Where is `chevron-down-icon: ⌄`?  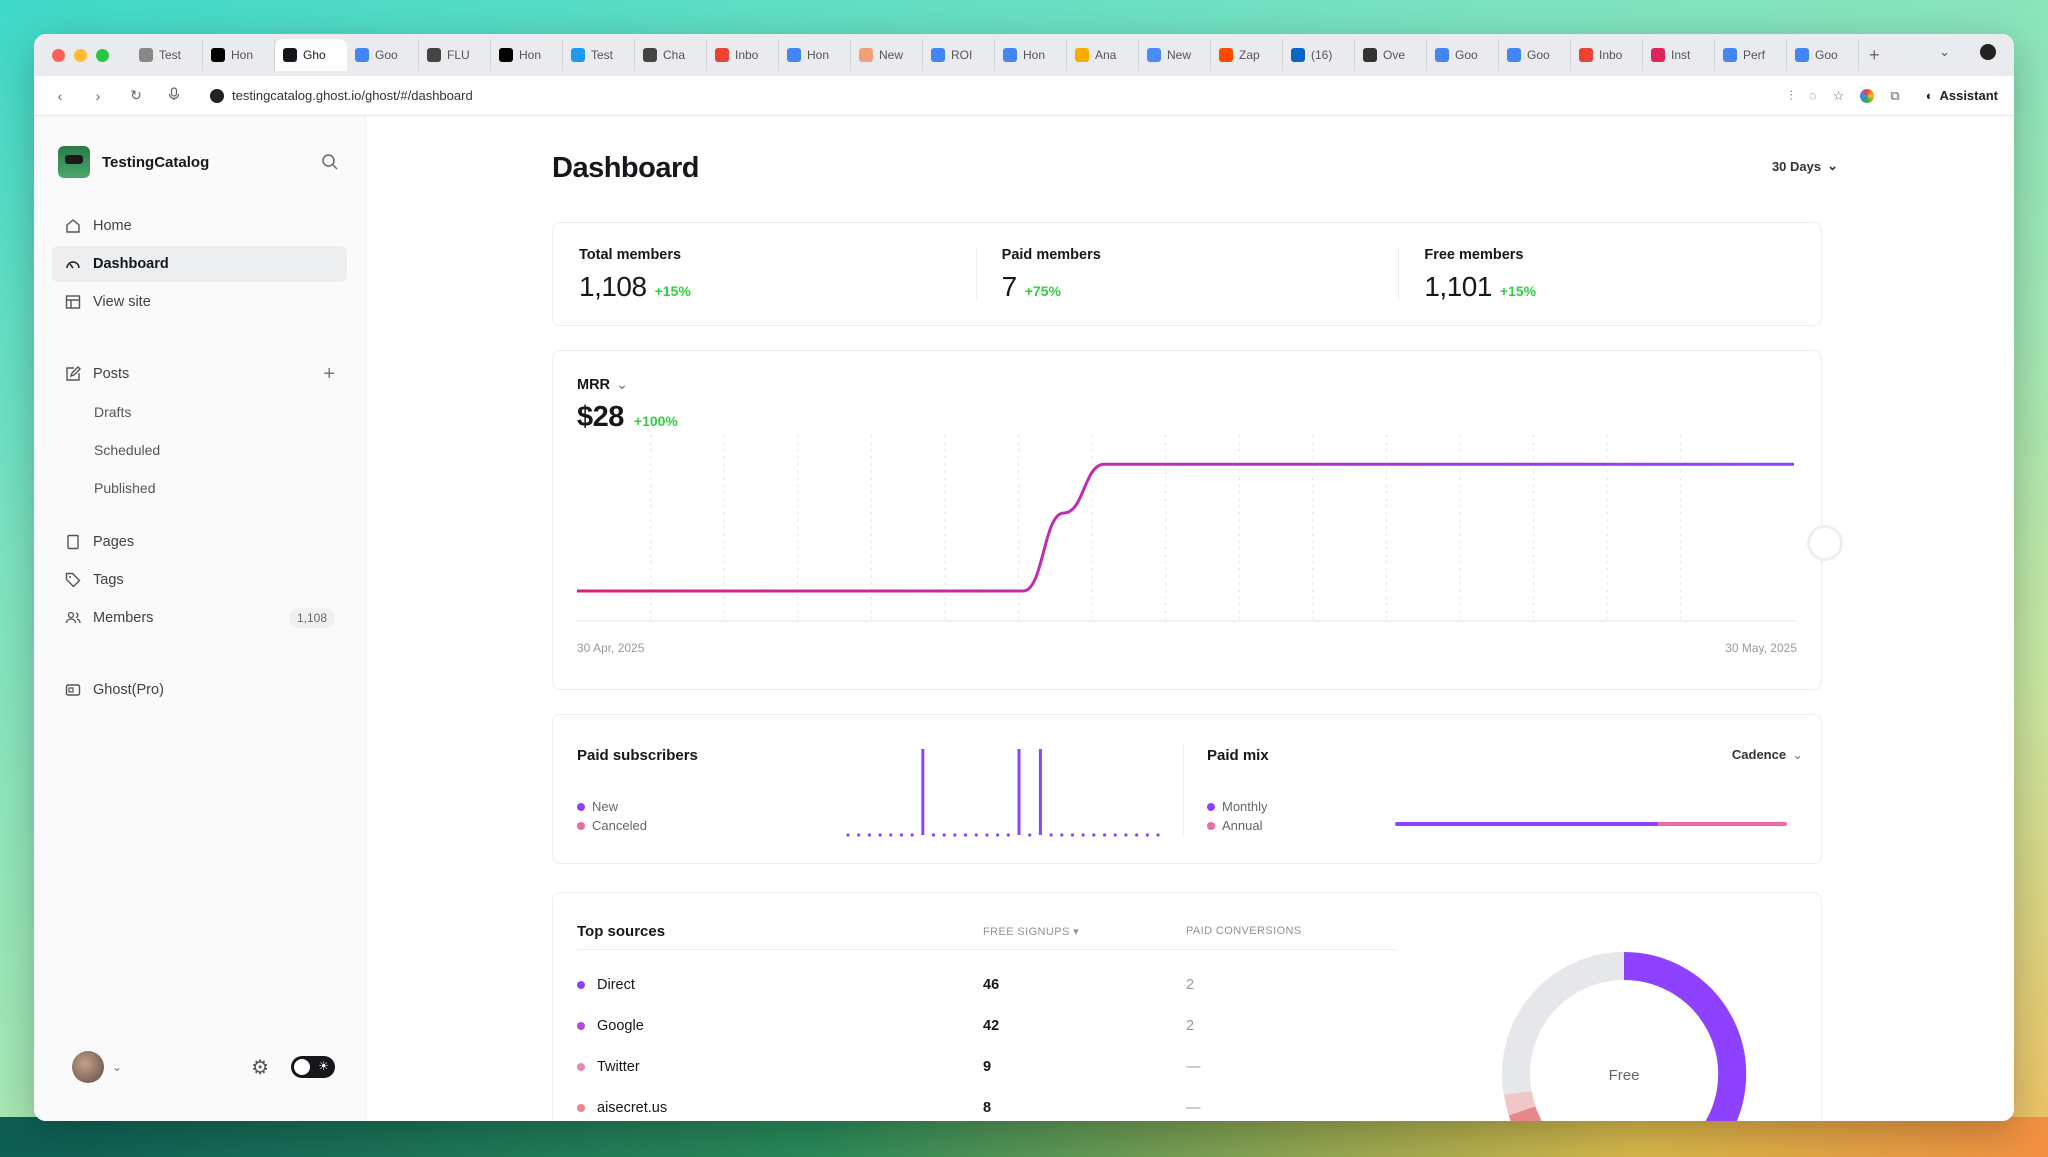 chevron-down-icon: ⌄ is located at coordinates (1832, 165).